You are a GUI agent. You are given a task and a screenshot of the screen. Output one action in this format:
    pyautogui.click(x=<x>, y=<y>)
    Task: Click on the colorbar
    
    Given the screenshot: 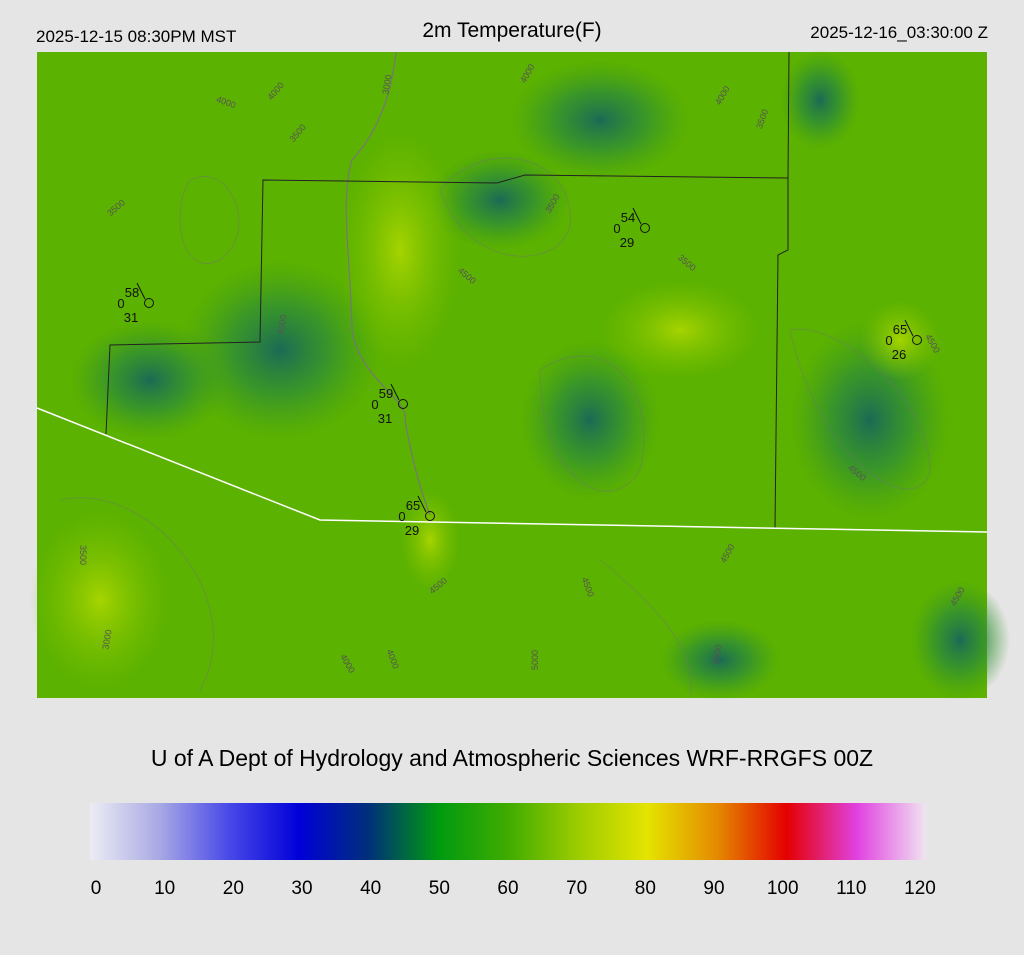 What is the action you would take?
    pyautogui.click(x=508, y=831)
    